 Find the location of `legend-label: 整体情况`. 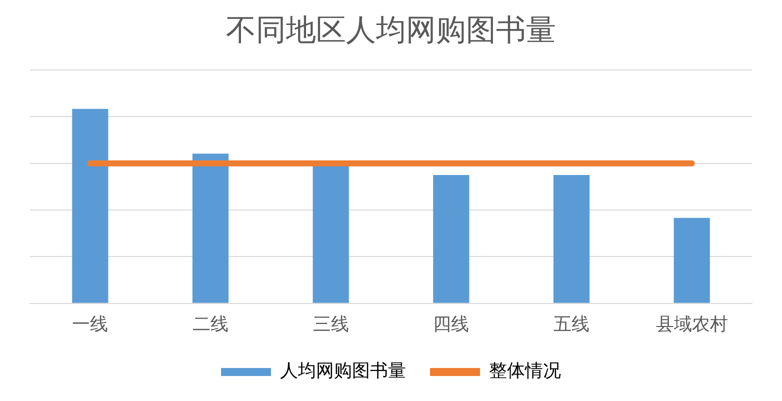

legend-label: 整体情况 is located at coordinates (525, 371).